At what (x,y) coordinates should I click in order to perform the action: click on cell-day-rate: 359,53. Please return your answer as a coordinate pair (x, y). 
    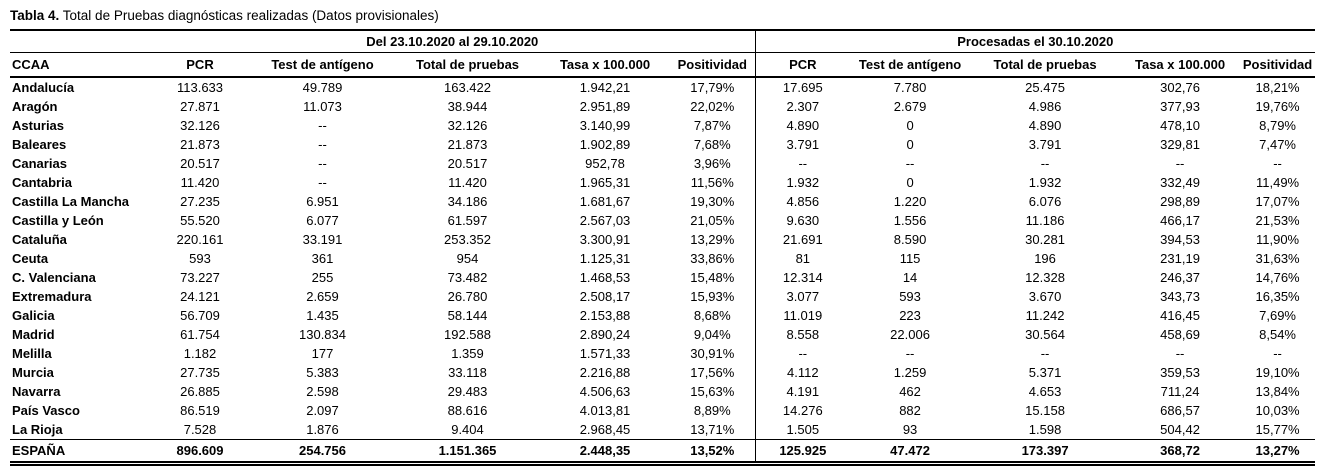
    Looking at the image, I should click on (1180, 372).